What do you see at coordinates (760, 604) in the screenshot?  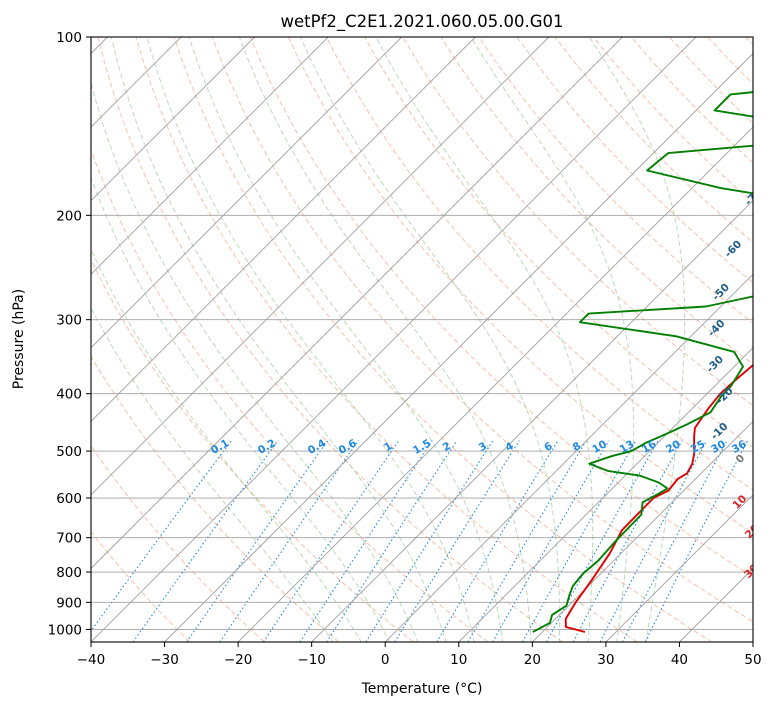 I see `dry-adiabat-label: 40` at bounding box center [760, 604].